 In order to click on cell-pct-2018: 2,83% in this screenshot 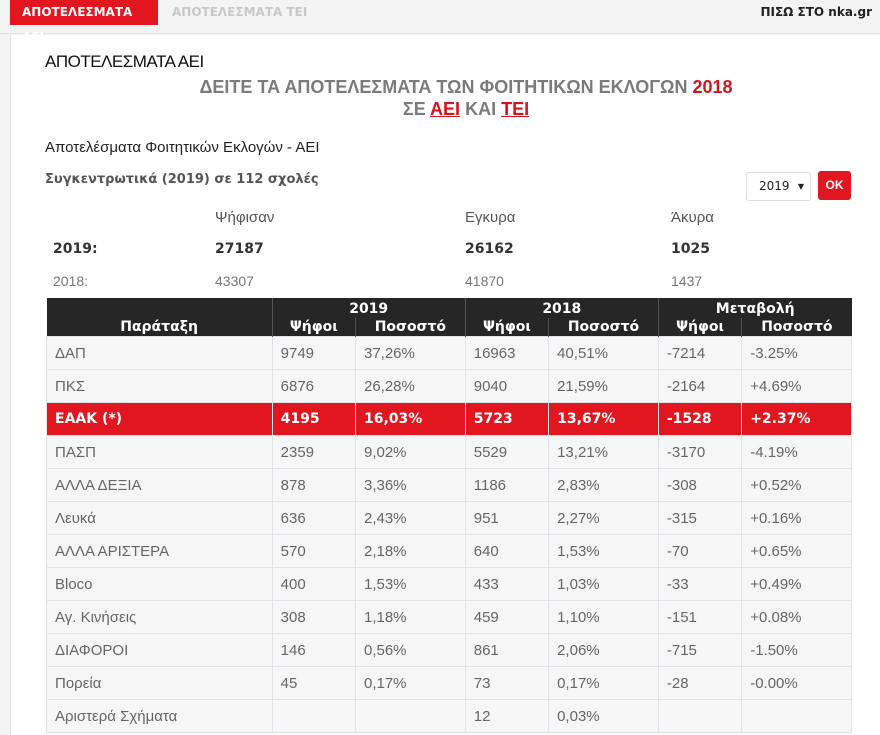, I will do `click(603, 485)`.